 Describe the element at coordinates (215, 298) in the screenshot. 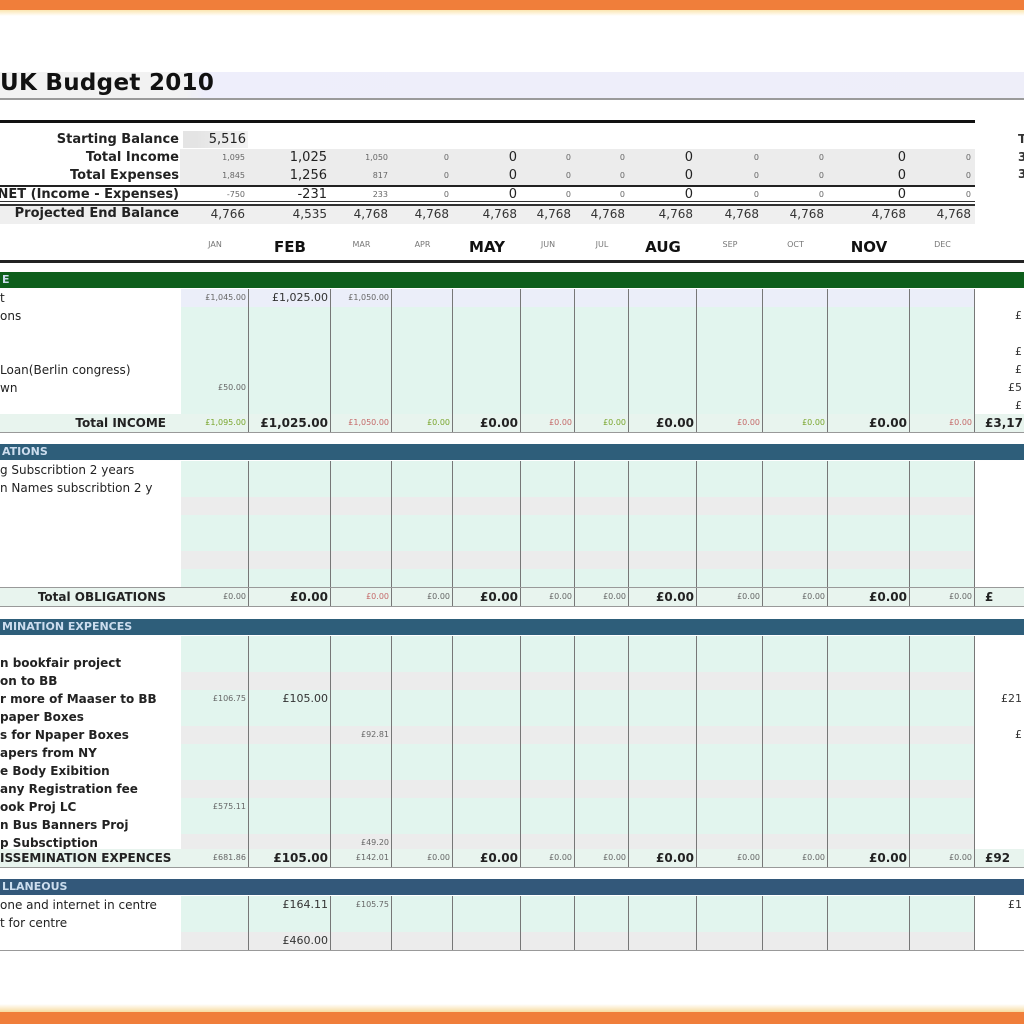

I see `cell-jan: £1,045.00` at that location.